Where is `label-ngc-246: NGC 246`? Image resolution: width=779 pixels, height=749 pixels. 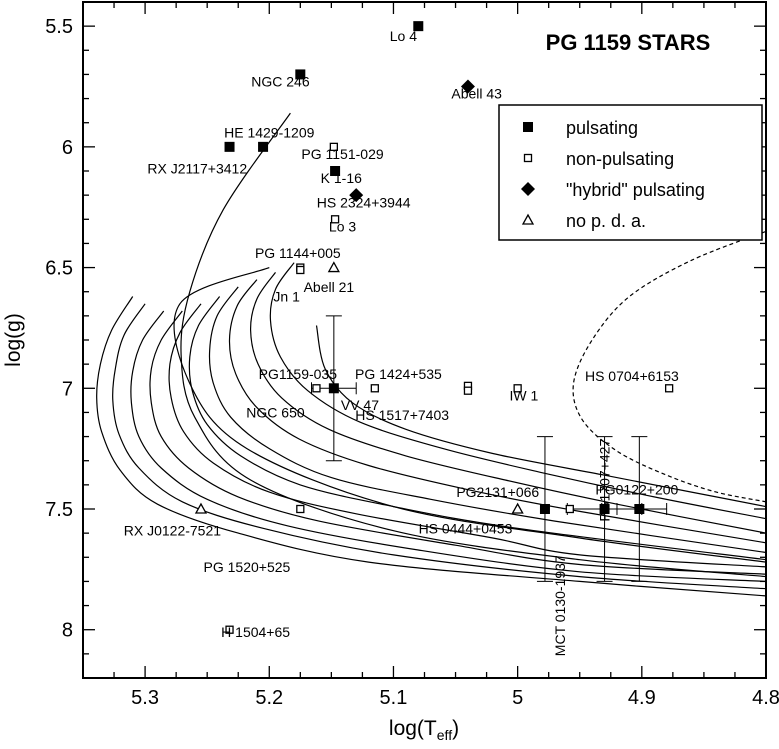
label-ngc-246: NGC 246 is located at coordinates (280, 82).